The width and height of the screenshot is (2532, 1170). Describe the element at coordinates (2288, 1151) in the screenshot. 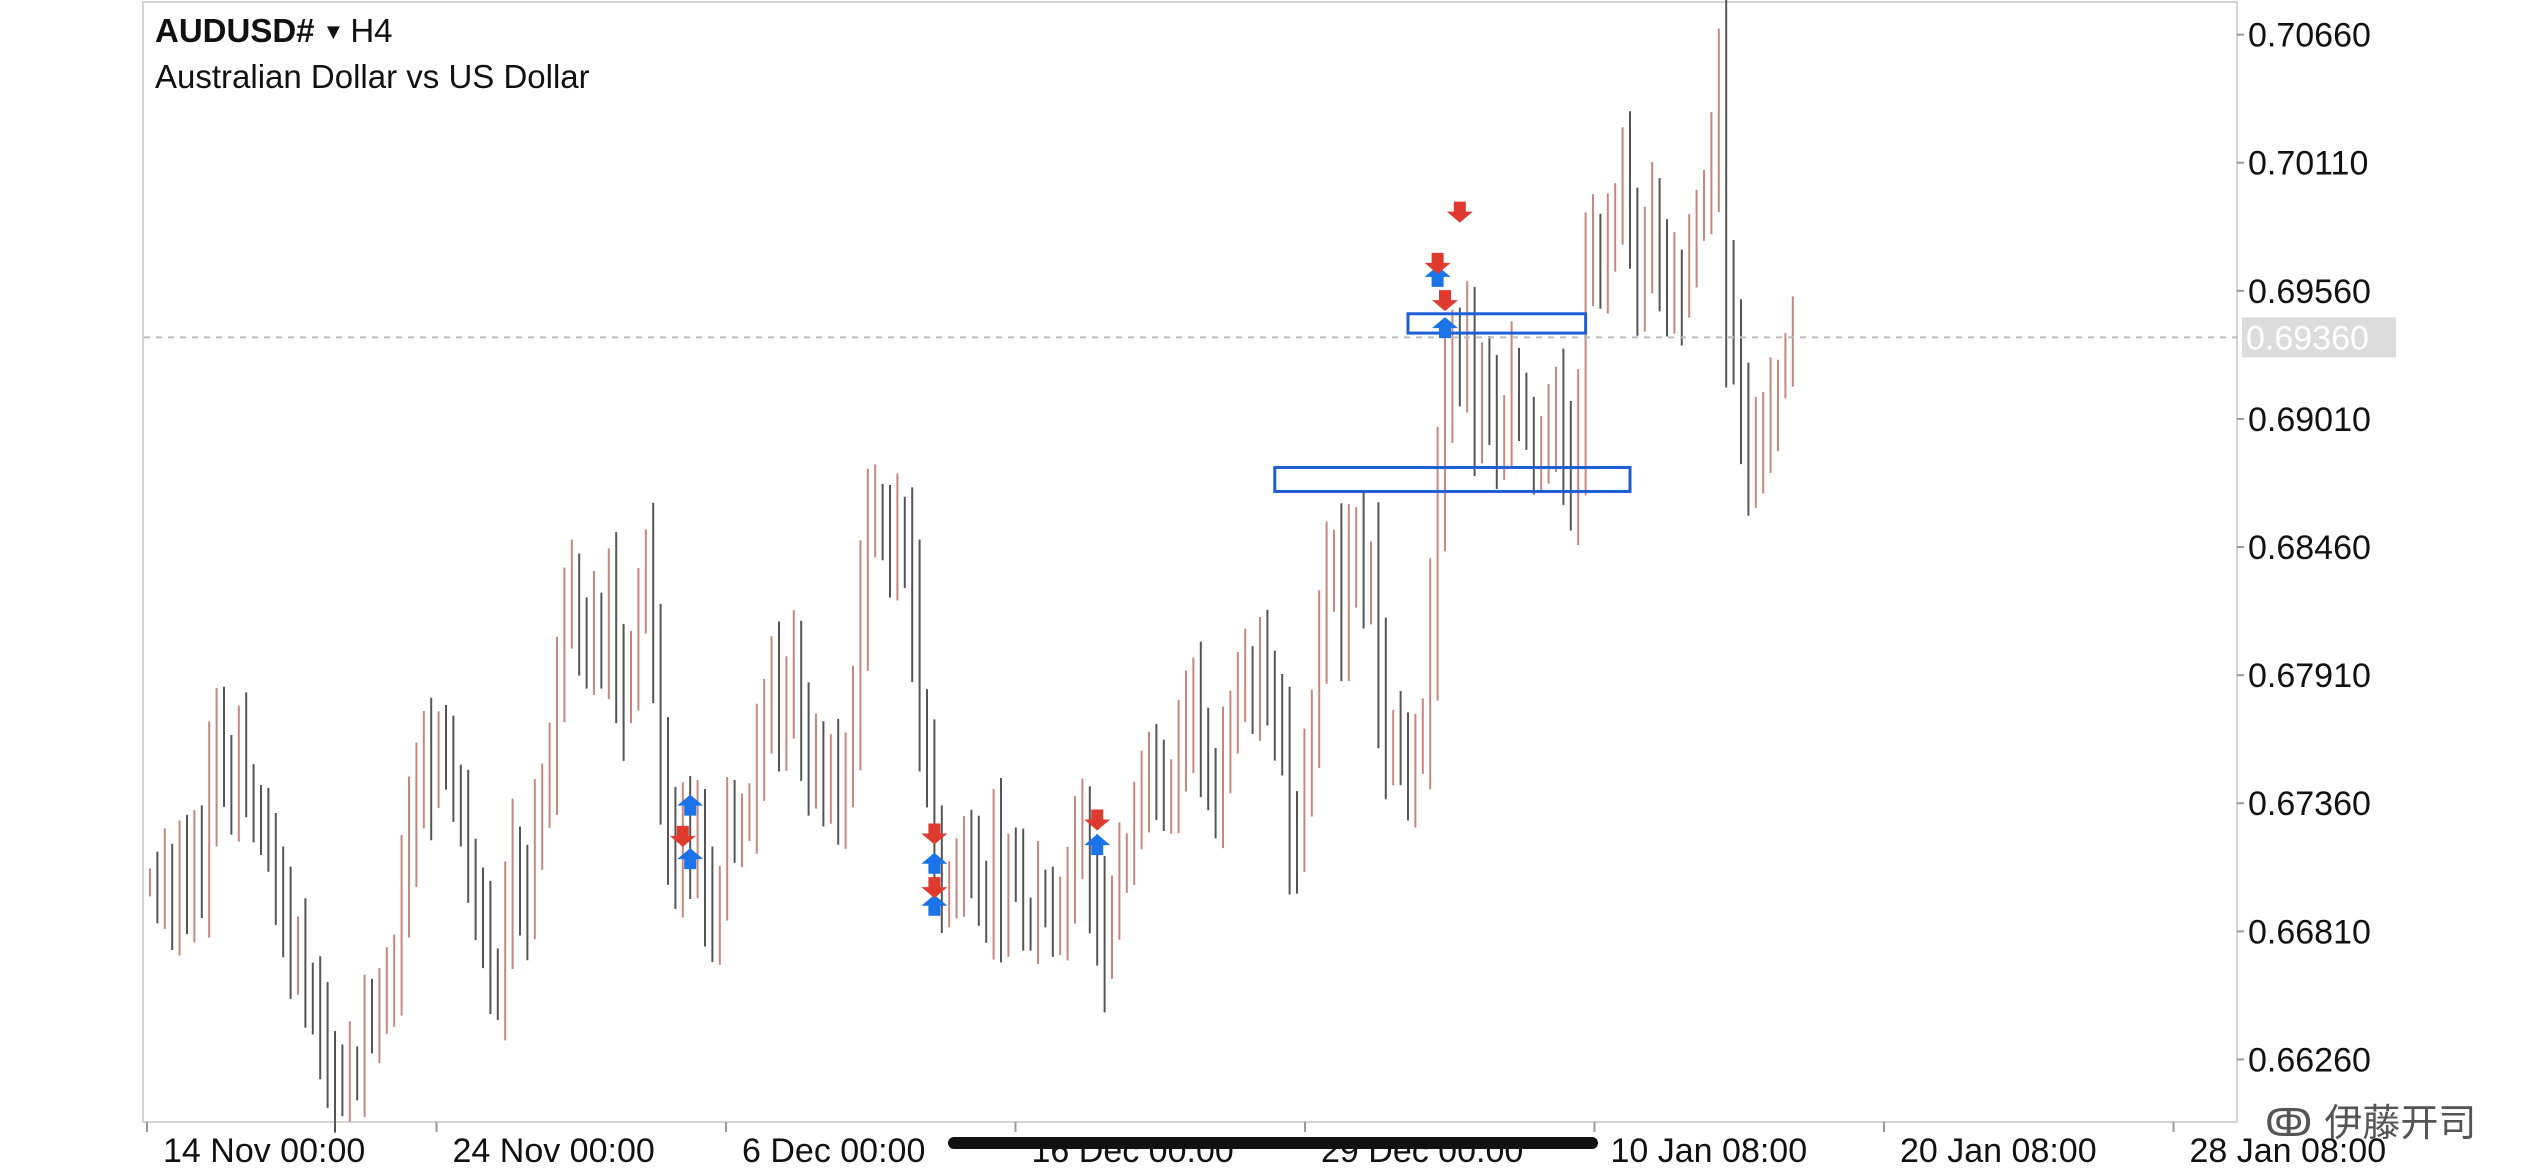

I see `x-tick-label: 28 Jan 08:00` at that location.